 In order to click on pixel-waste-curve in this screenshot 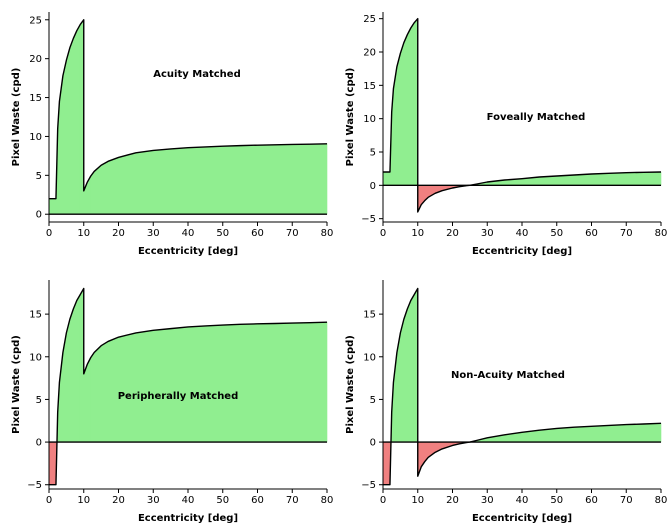, I will do `click(188, 109)`.